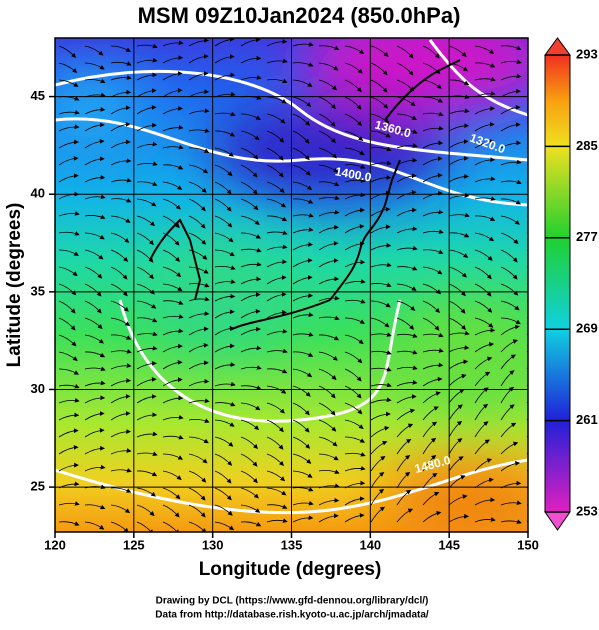  Describe the element at coordinates (14, 285) in the screenshot. I see `y-axis-label: Latitude (degrees)` at that location.